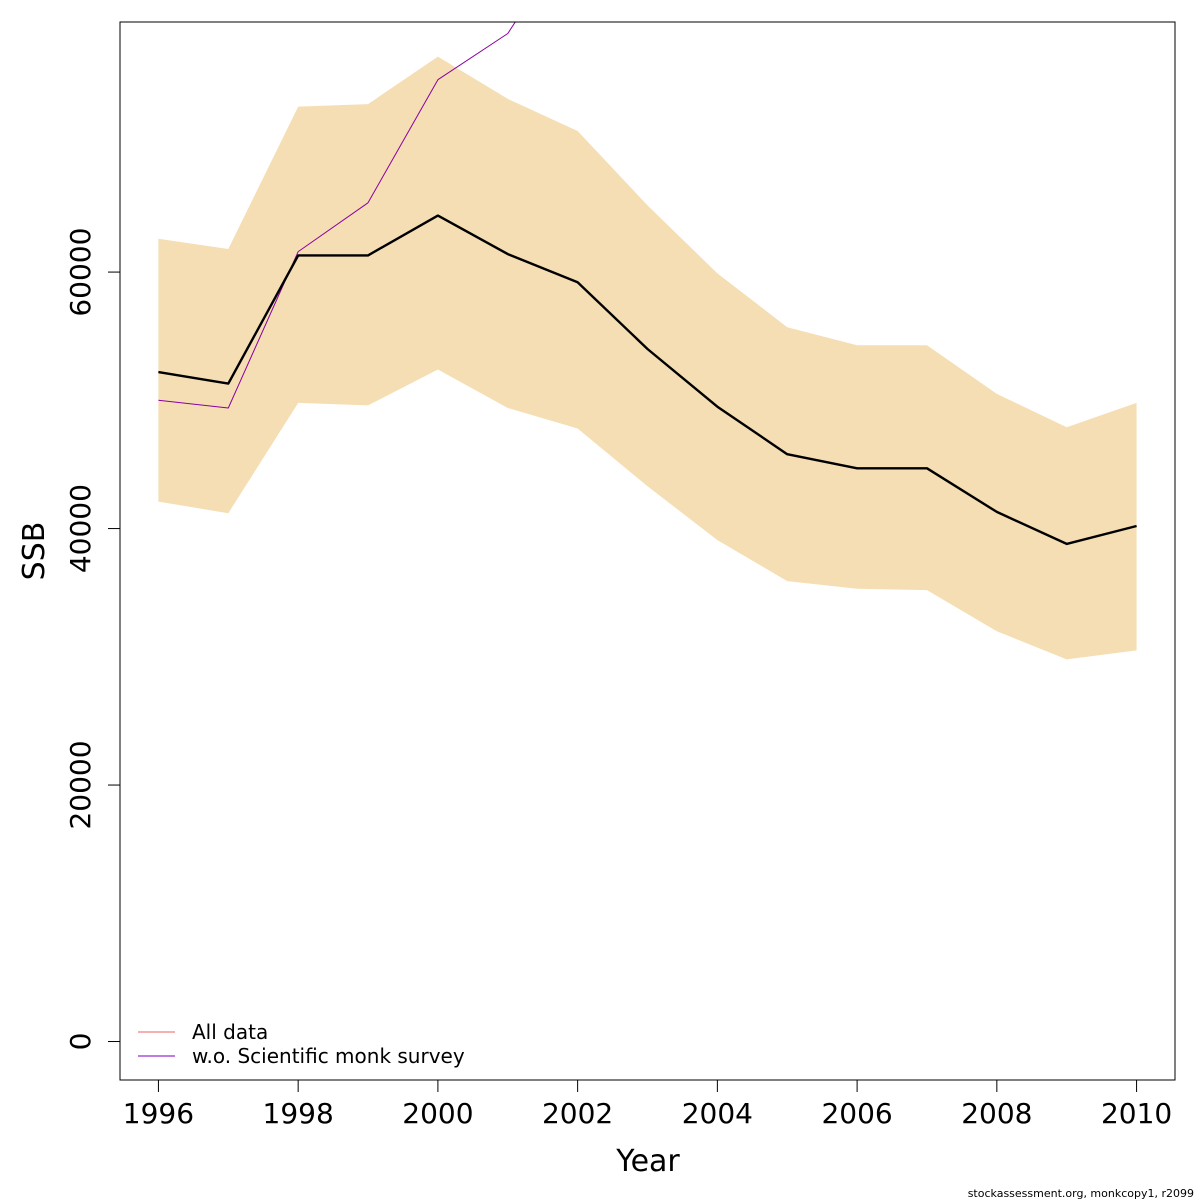 The height and width of the screenshot is (1200, 1200). I want to click on y-tick-label: 20000, so click(80, 784).